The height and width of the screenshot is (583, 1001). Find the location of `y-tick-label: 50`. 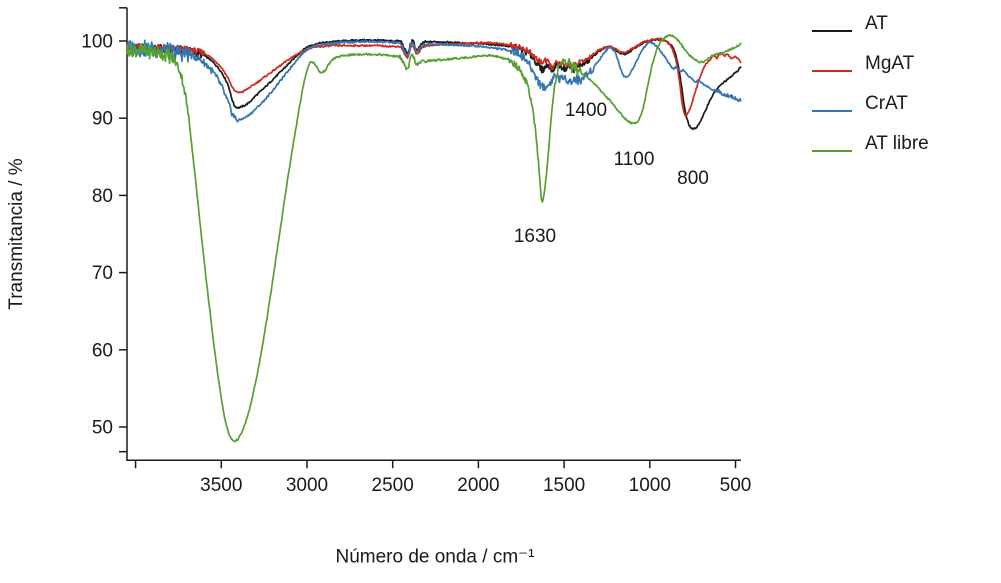

y-tick-label: 50 is located at coordinates (102, 428).